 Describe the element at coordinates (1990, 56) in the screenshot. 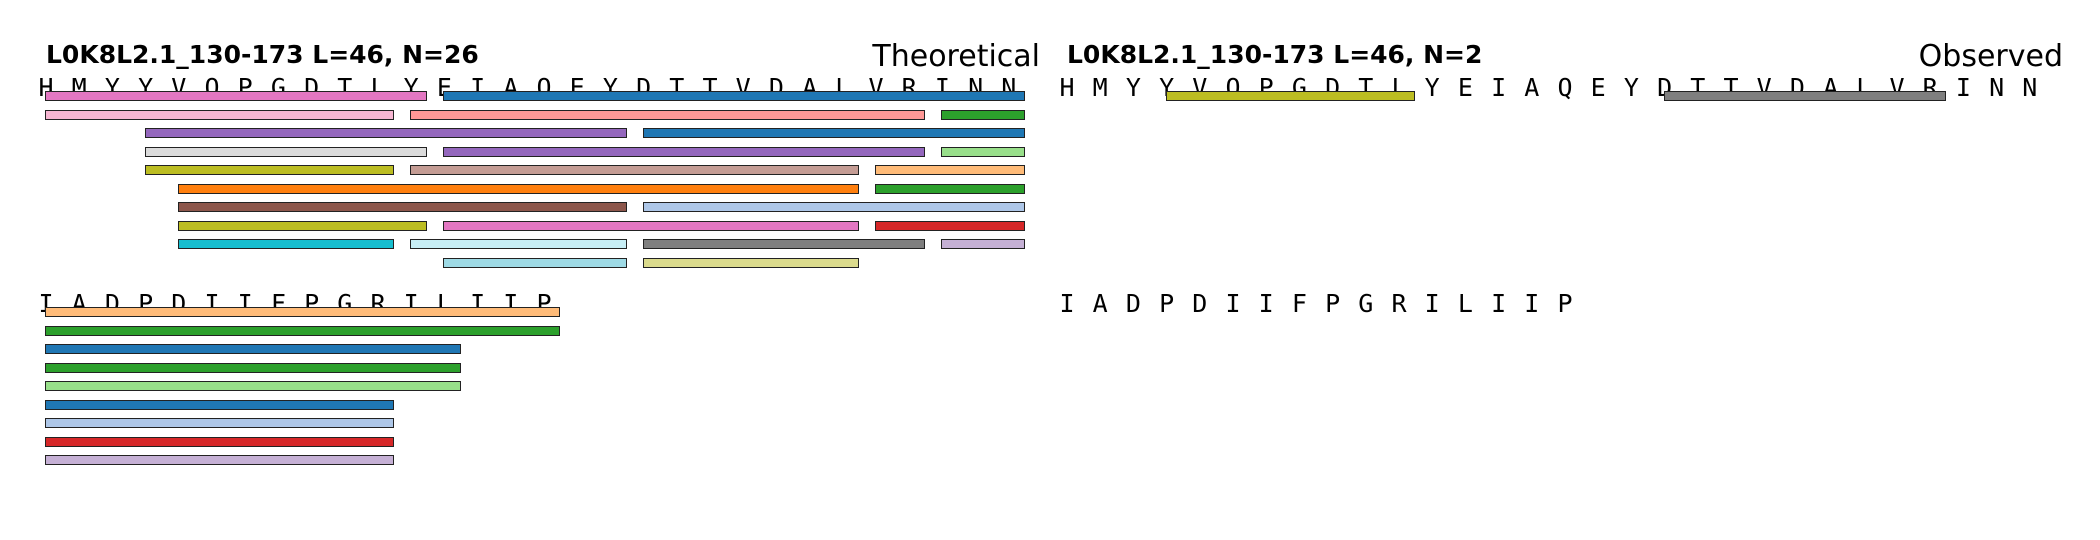

I see `observed-panel-tag: Observed` at that location.